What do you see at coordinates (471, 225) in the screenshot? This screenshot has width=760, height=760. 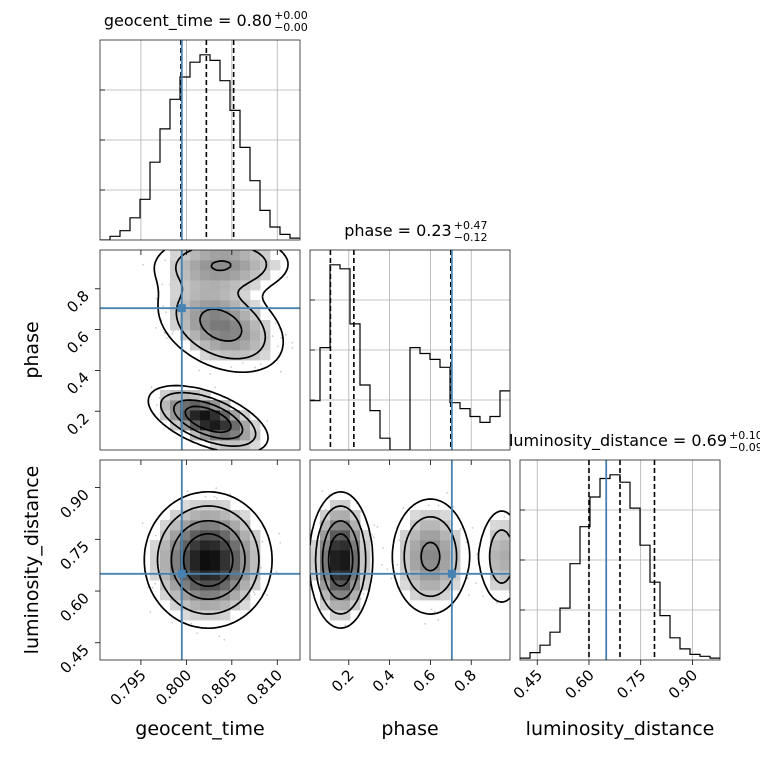 I see `title-upper-error: +0.47` at bounding box center [471, 225].